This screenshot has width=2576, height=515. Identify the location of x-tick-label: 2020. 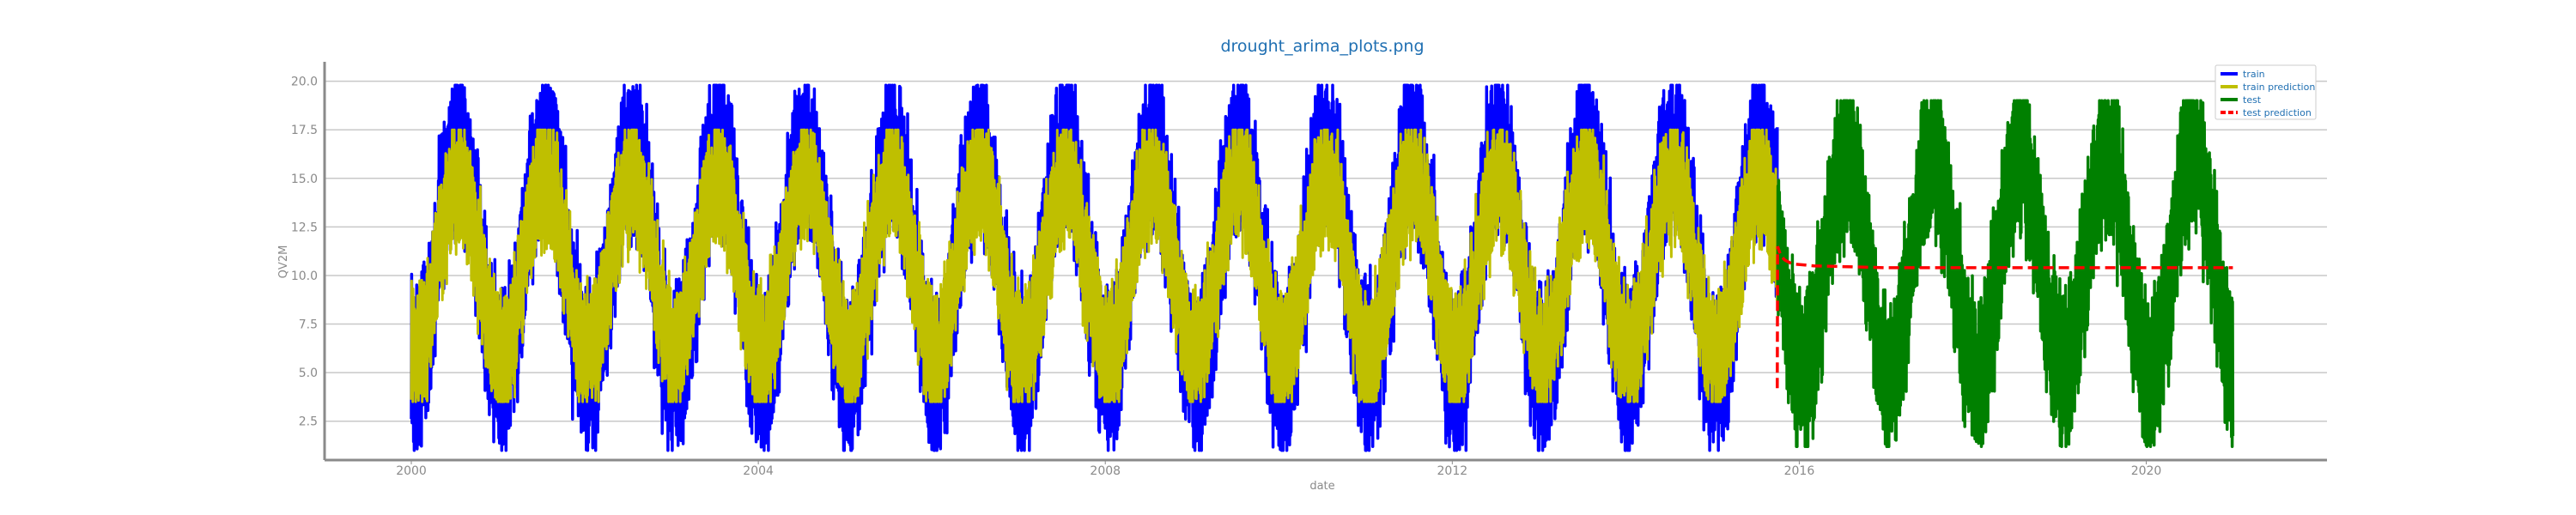
(2146, 471).